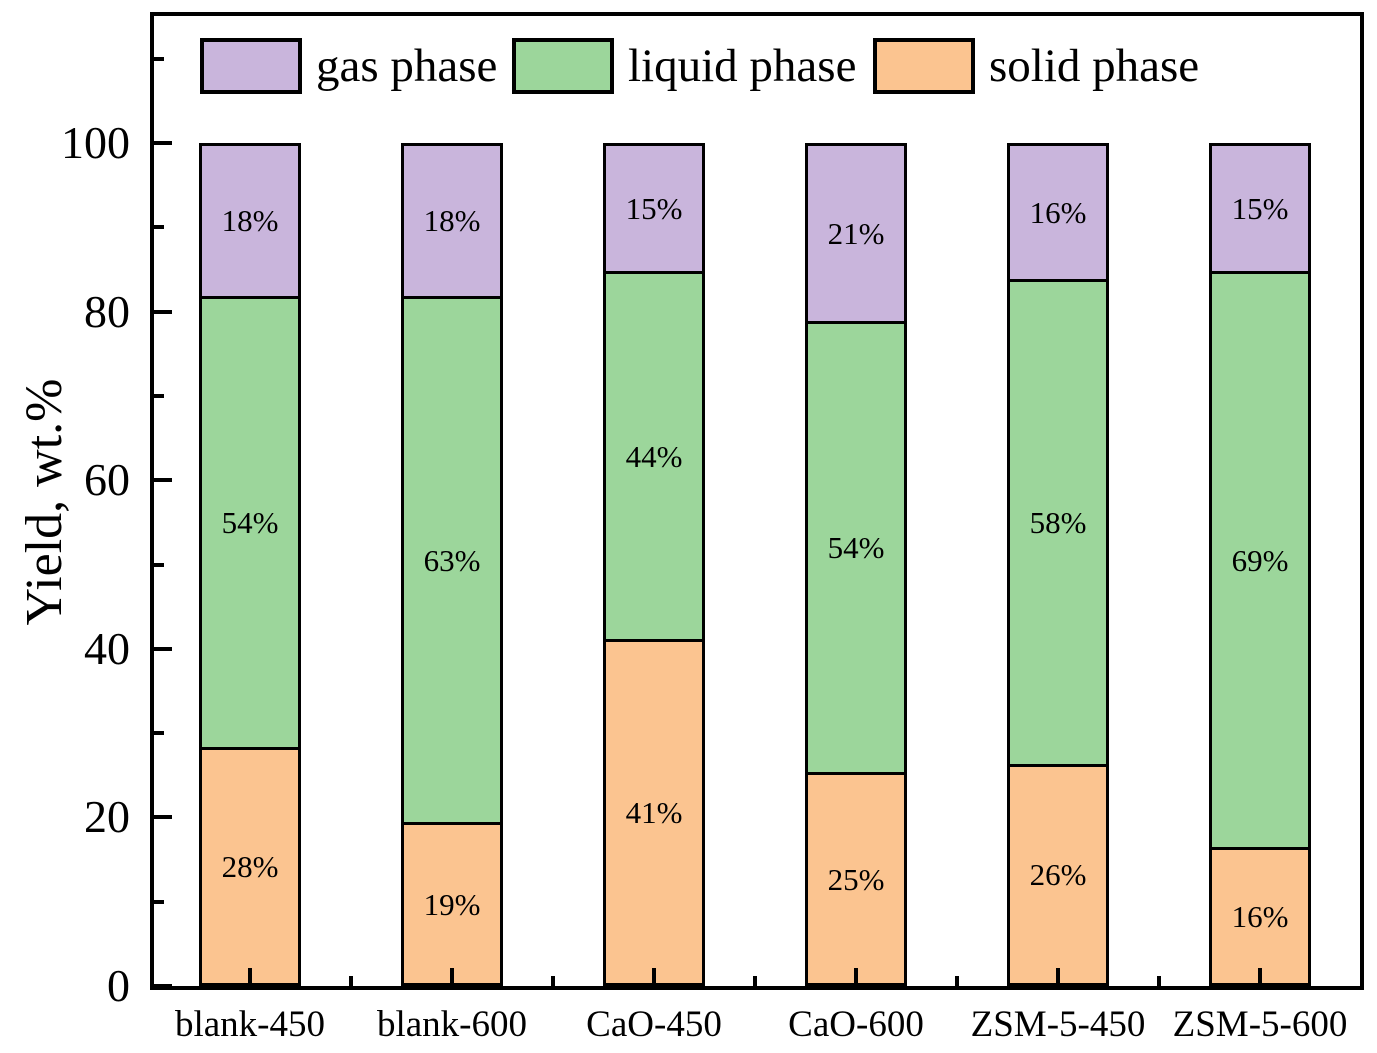 The height and width of the screenshot is (1053, 1377). I want to click on bar-cao-600: 21% 54% 25%, so click(856, 564).